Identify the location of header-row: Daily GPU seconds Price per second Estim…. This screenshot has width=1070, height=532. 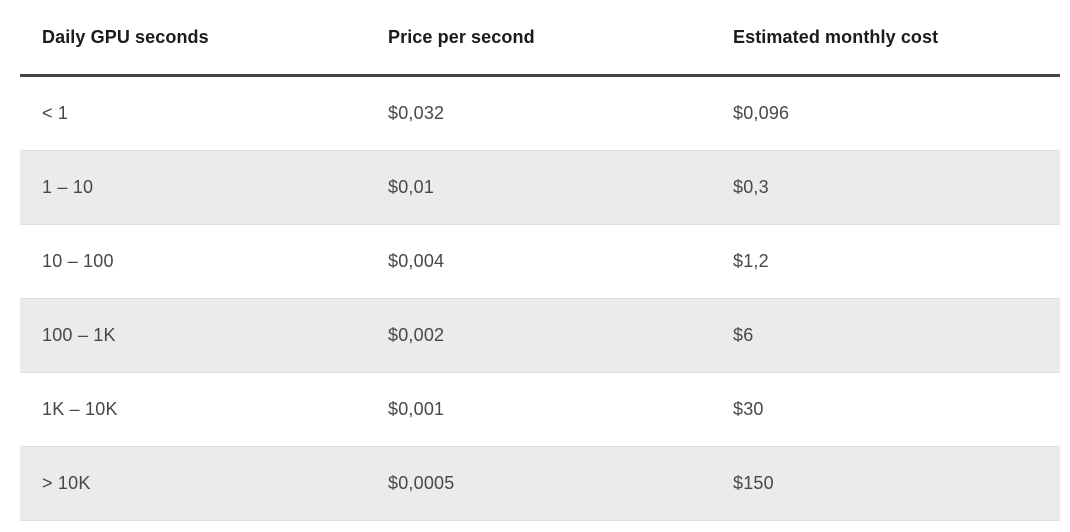
(540, 38).